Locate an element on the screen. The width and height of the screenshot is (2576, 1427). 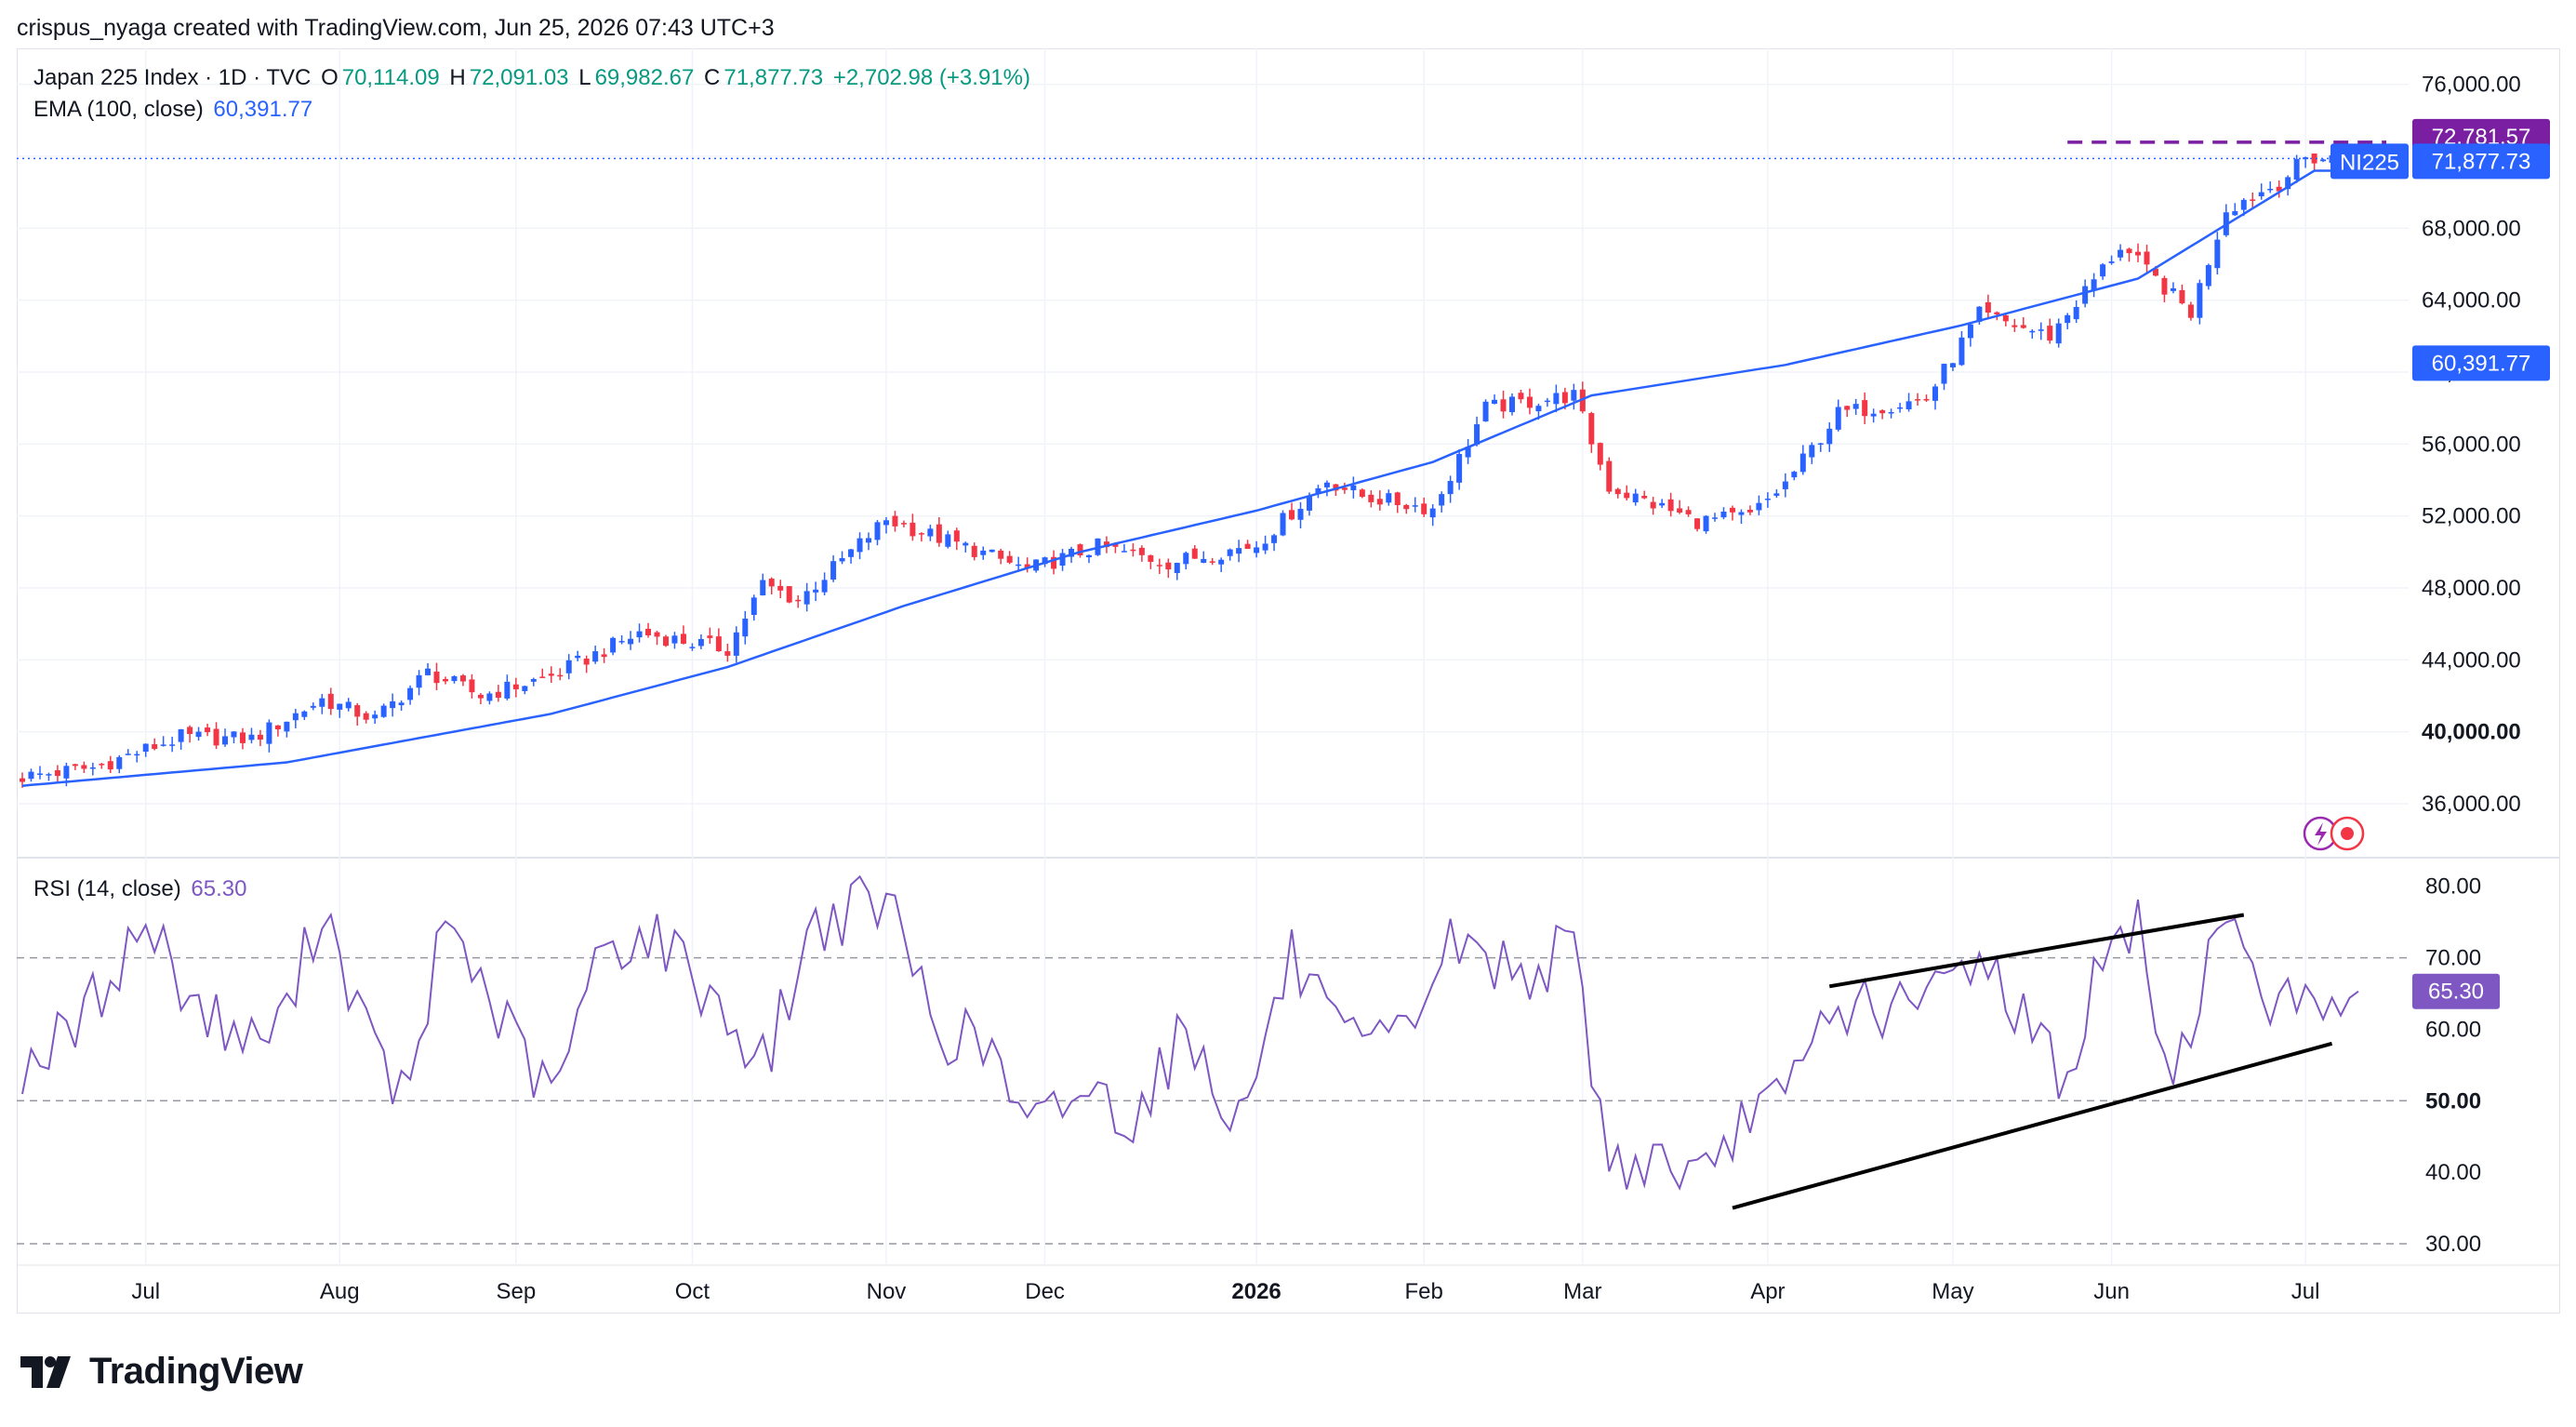
tradingview-logo: TradingView is located at coordinates (161, 1372).